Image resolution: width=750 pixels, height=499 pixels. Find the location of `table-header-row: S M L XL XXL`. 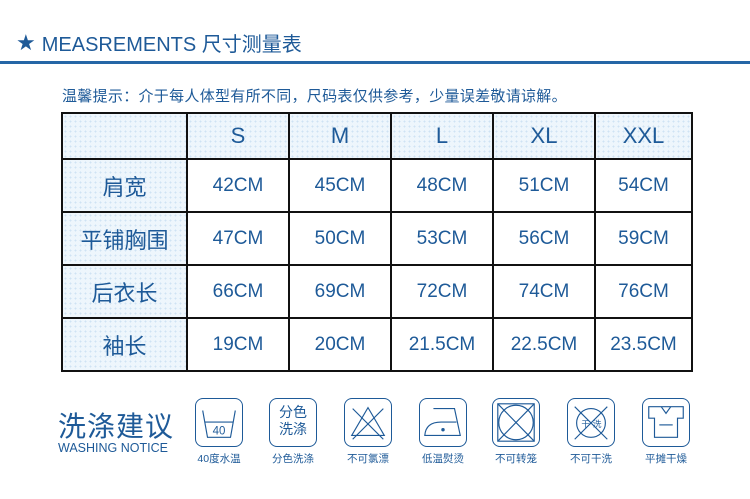

table-header-row: S M L XL XXL is located at coordinates (377, 136).